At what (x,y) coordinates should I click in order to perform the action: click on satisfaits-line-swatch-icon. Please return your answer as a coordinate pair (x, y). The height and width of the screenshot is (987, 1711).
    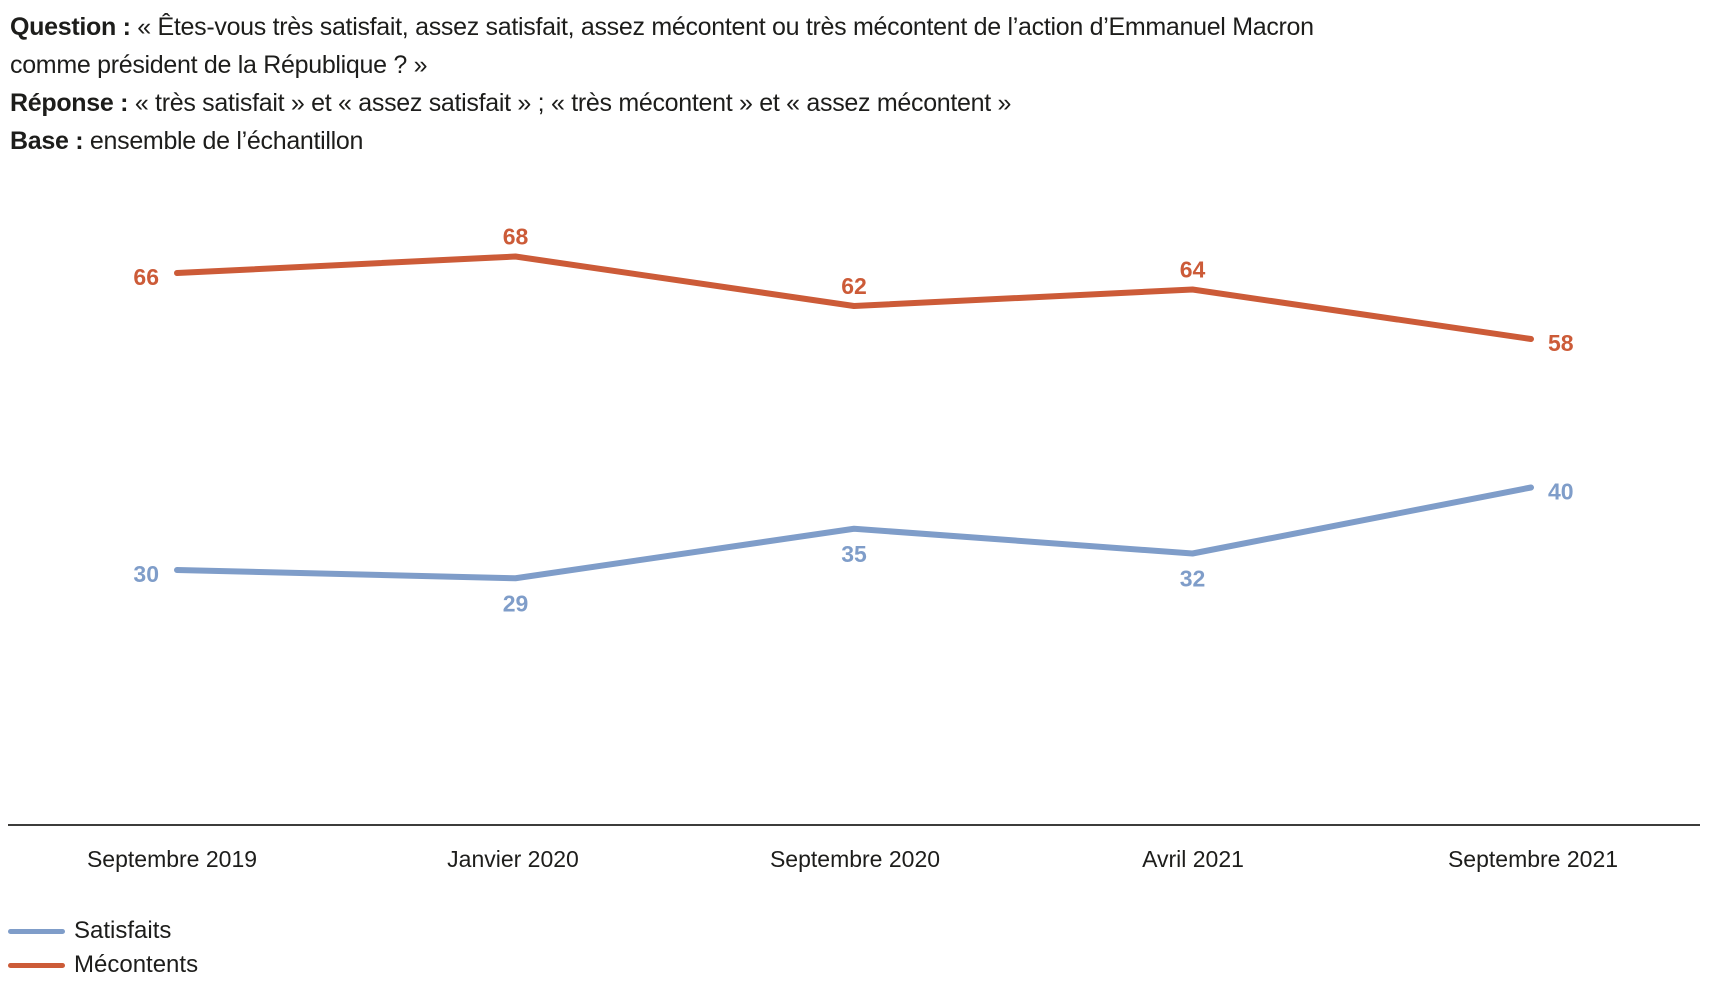
    Looking at the image, I should click on (36, 931).